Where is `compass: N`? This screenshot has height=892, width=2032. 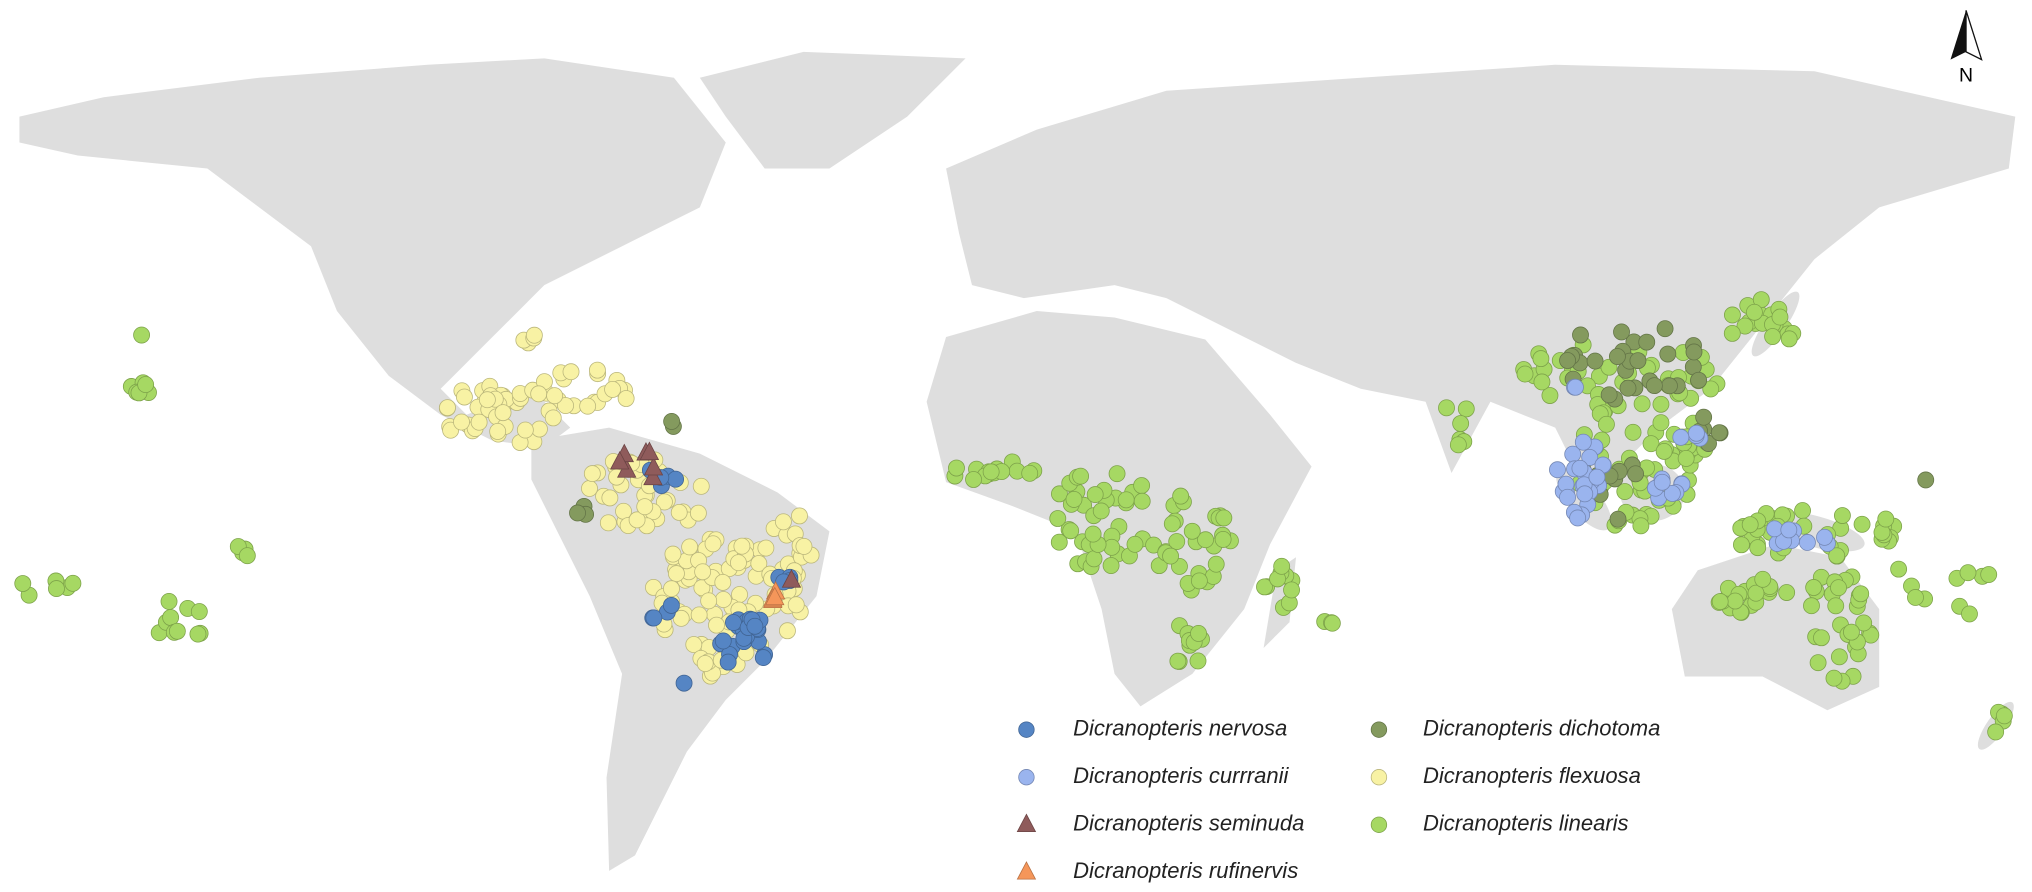 compass: N is located at coordinates (1966, 48).